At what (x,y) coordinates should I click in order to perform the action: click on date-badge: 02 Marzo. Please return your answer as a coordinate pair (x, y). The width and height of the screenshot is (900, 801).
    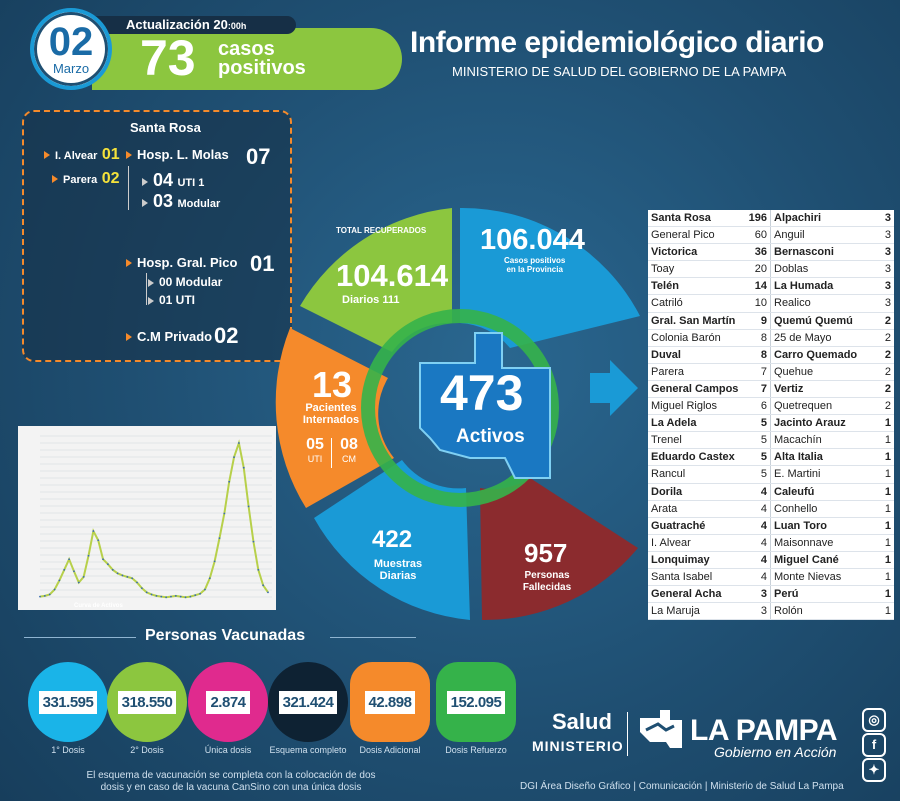
    Looking at the image, I should click on (71, 49).